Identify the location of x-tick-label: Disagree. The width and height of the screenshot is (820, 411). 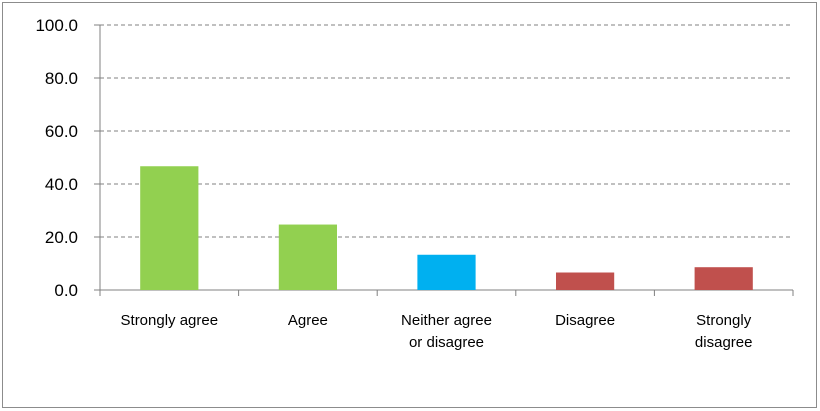
(585, 320).